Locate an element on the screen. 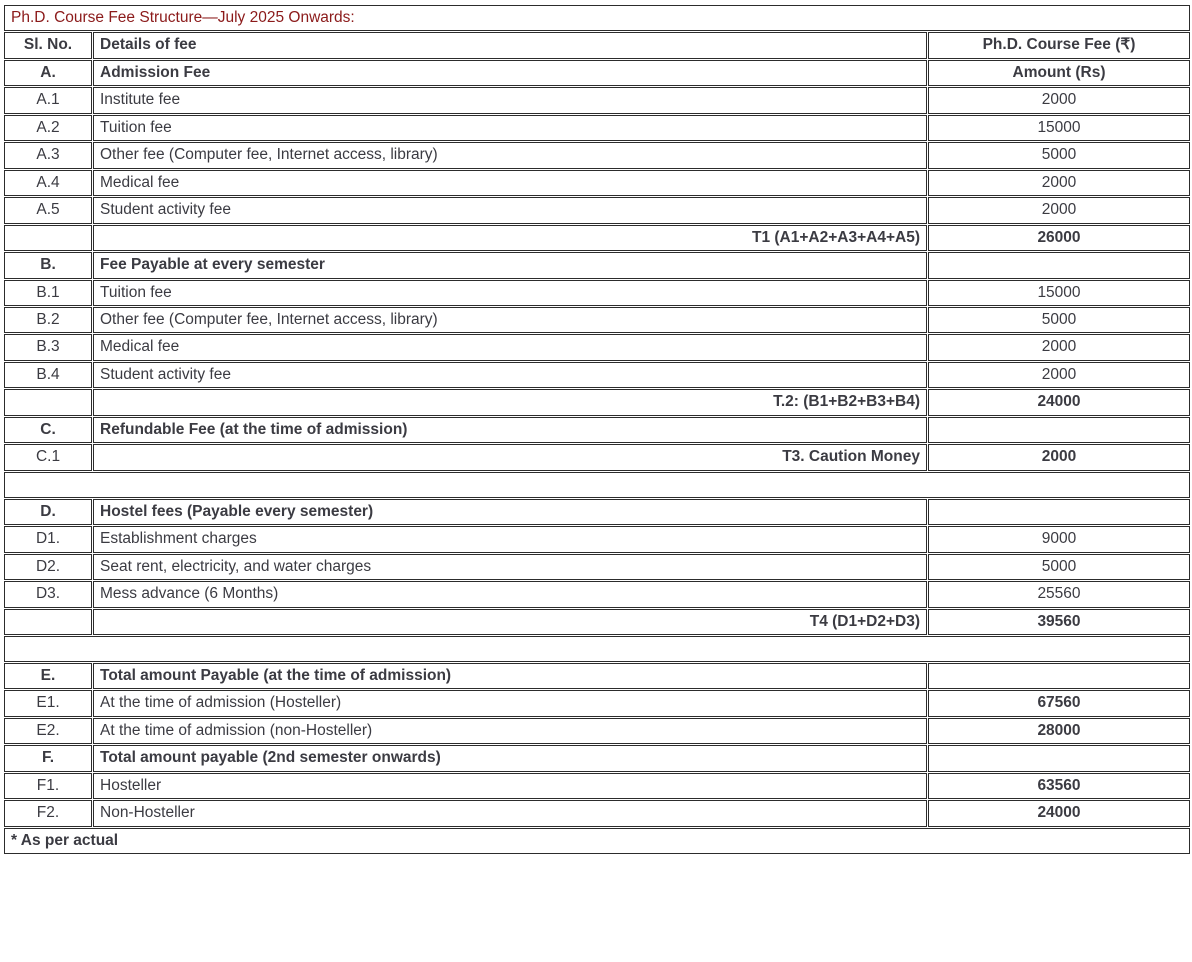 The image size is (1192, 962). row-amount: 67560 is located at coordinates (1059, 703).